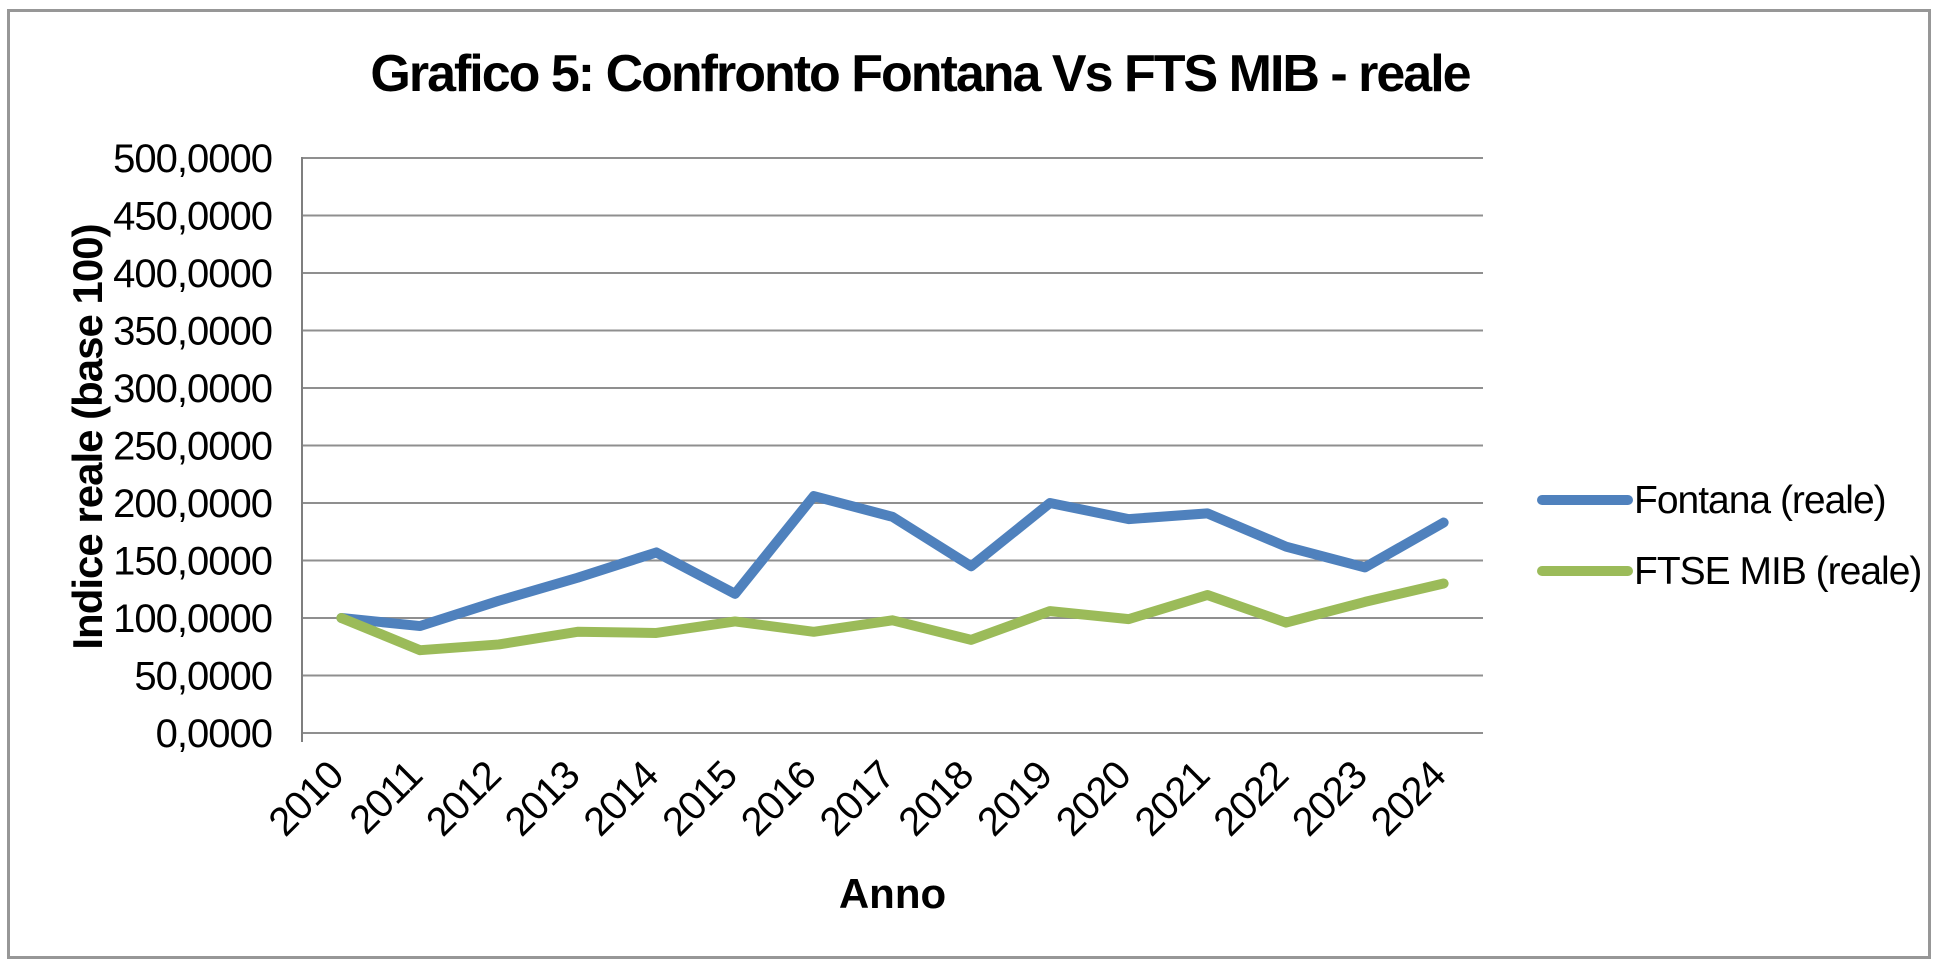 This screenshot has height=974, width=1942. I want to click on y-tick-label: 500,0000, so click(192, 159).